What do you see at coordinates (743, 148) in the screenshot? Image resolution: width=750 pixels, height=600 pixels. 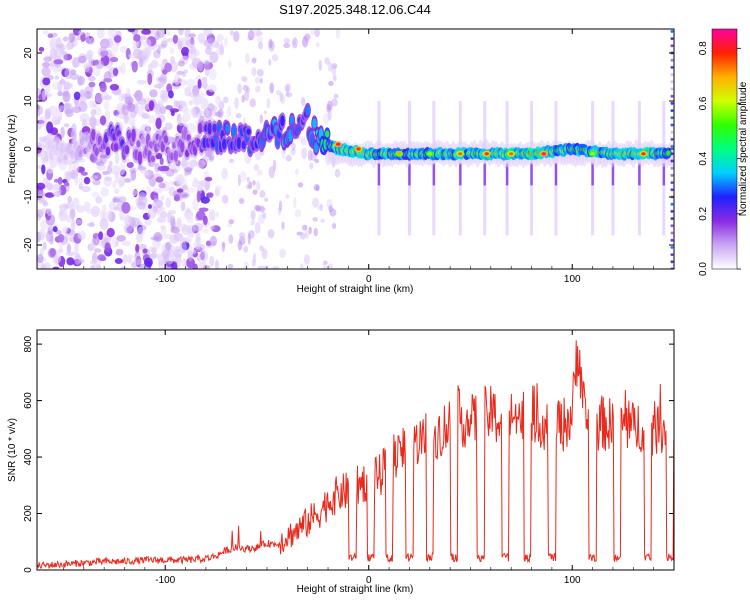 I see `colorbar-label: Normalized spectral amplitude` at bounding box center [743, 148].